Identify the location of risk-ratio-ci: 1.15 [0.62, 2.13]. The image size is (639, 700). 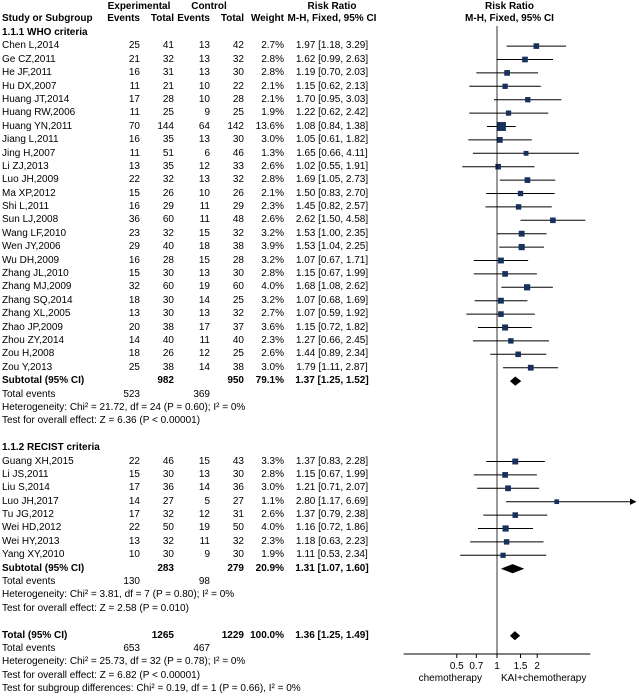
(332, 86).